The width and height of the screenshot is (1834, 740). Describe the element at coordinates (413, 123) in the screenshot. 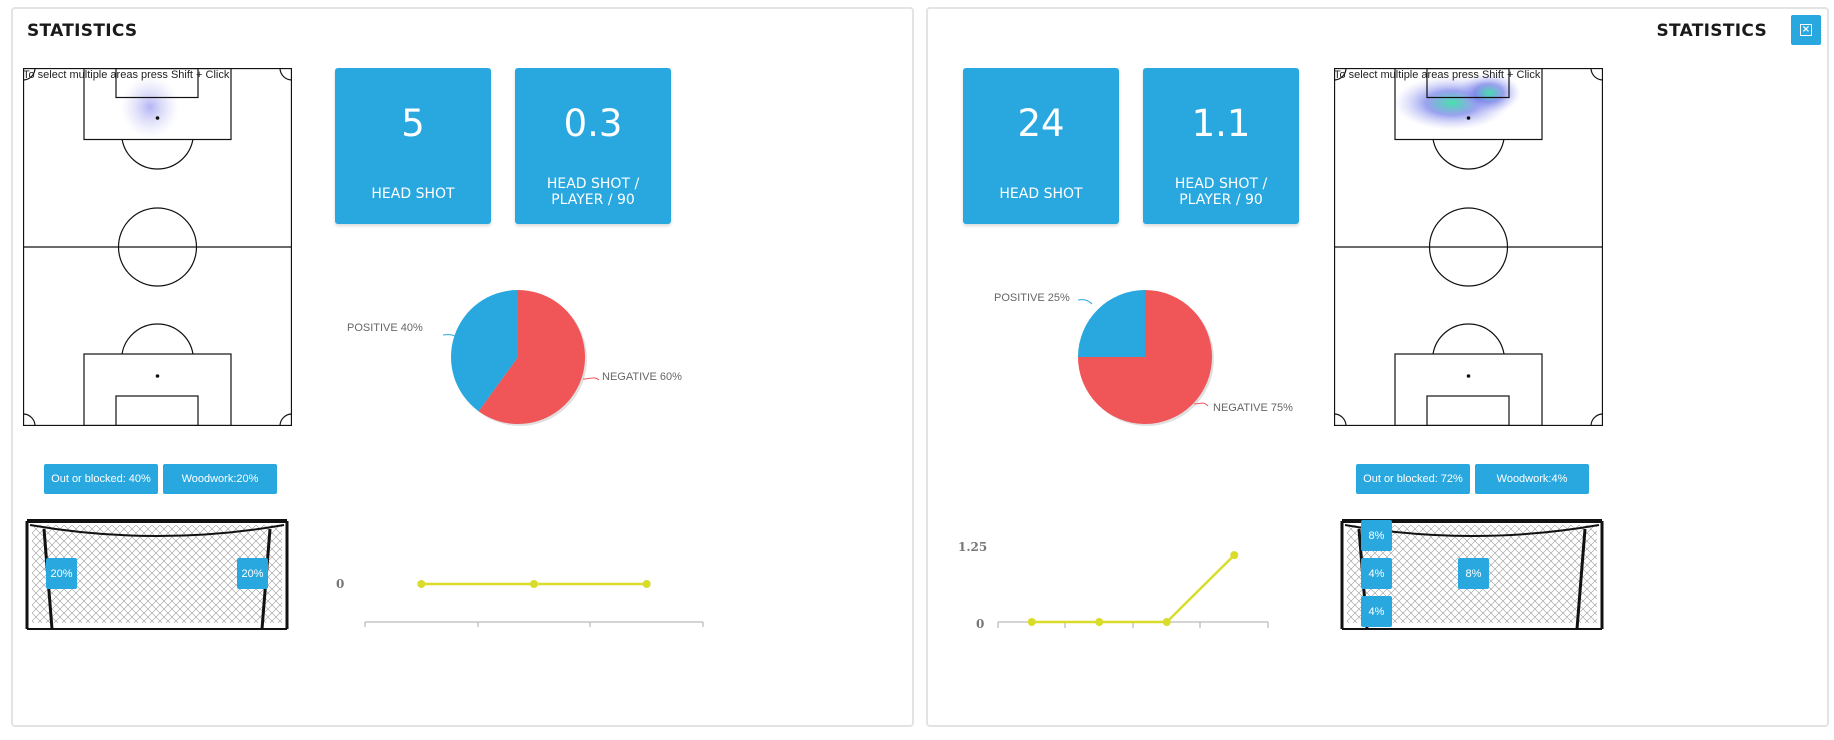

I see `stat-value: 5` at that location.